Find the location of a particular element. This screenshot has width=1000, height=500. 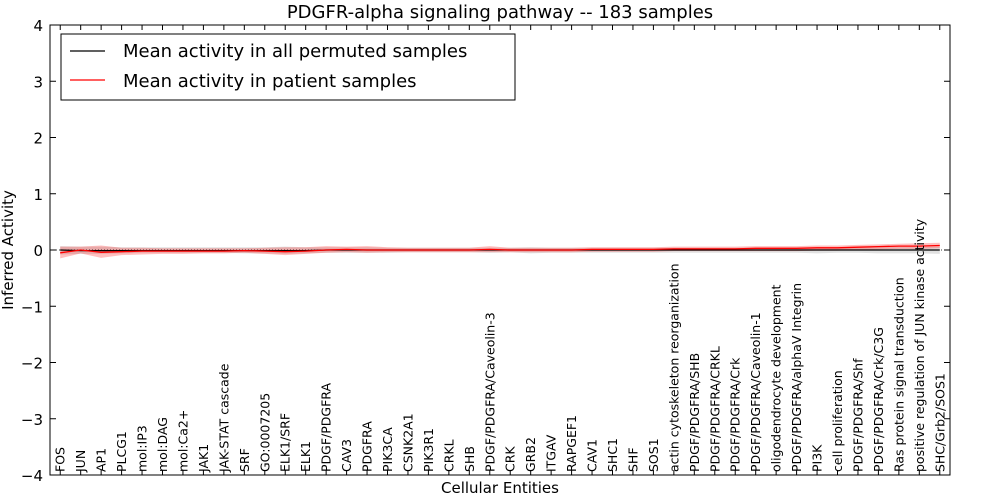

x-tick-label: PDGF/PDGFRA/Crk is located at coordinates (735, 414).